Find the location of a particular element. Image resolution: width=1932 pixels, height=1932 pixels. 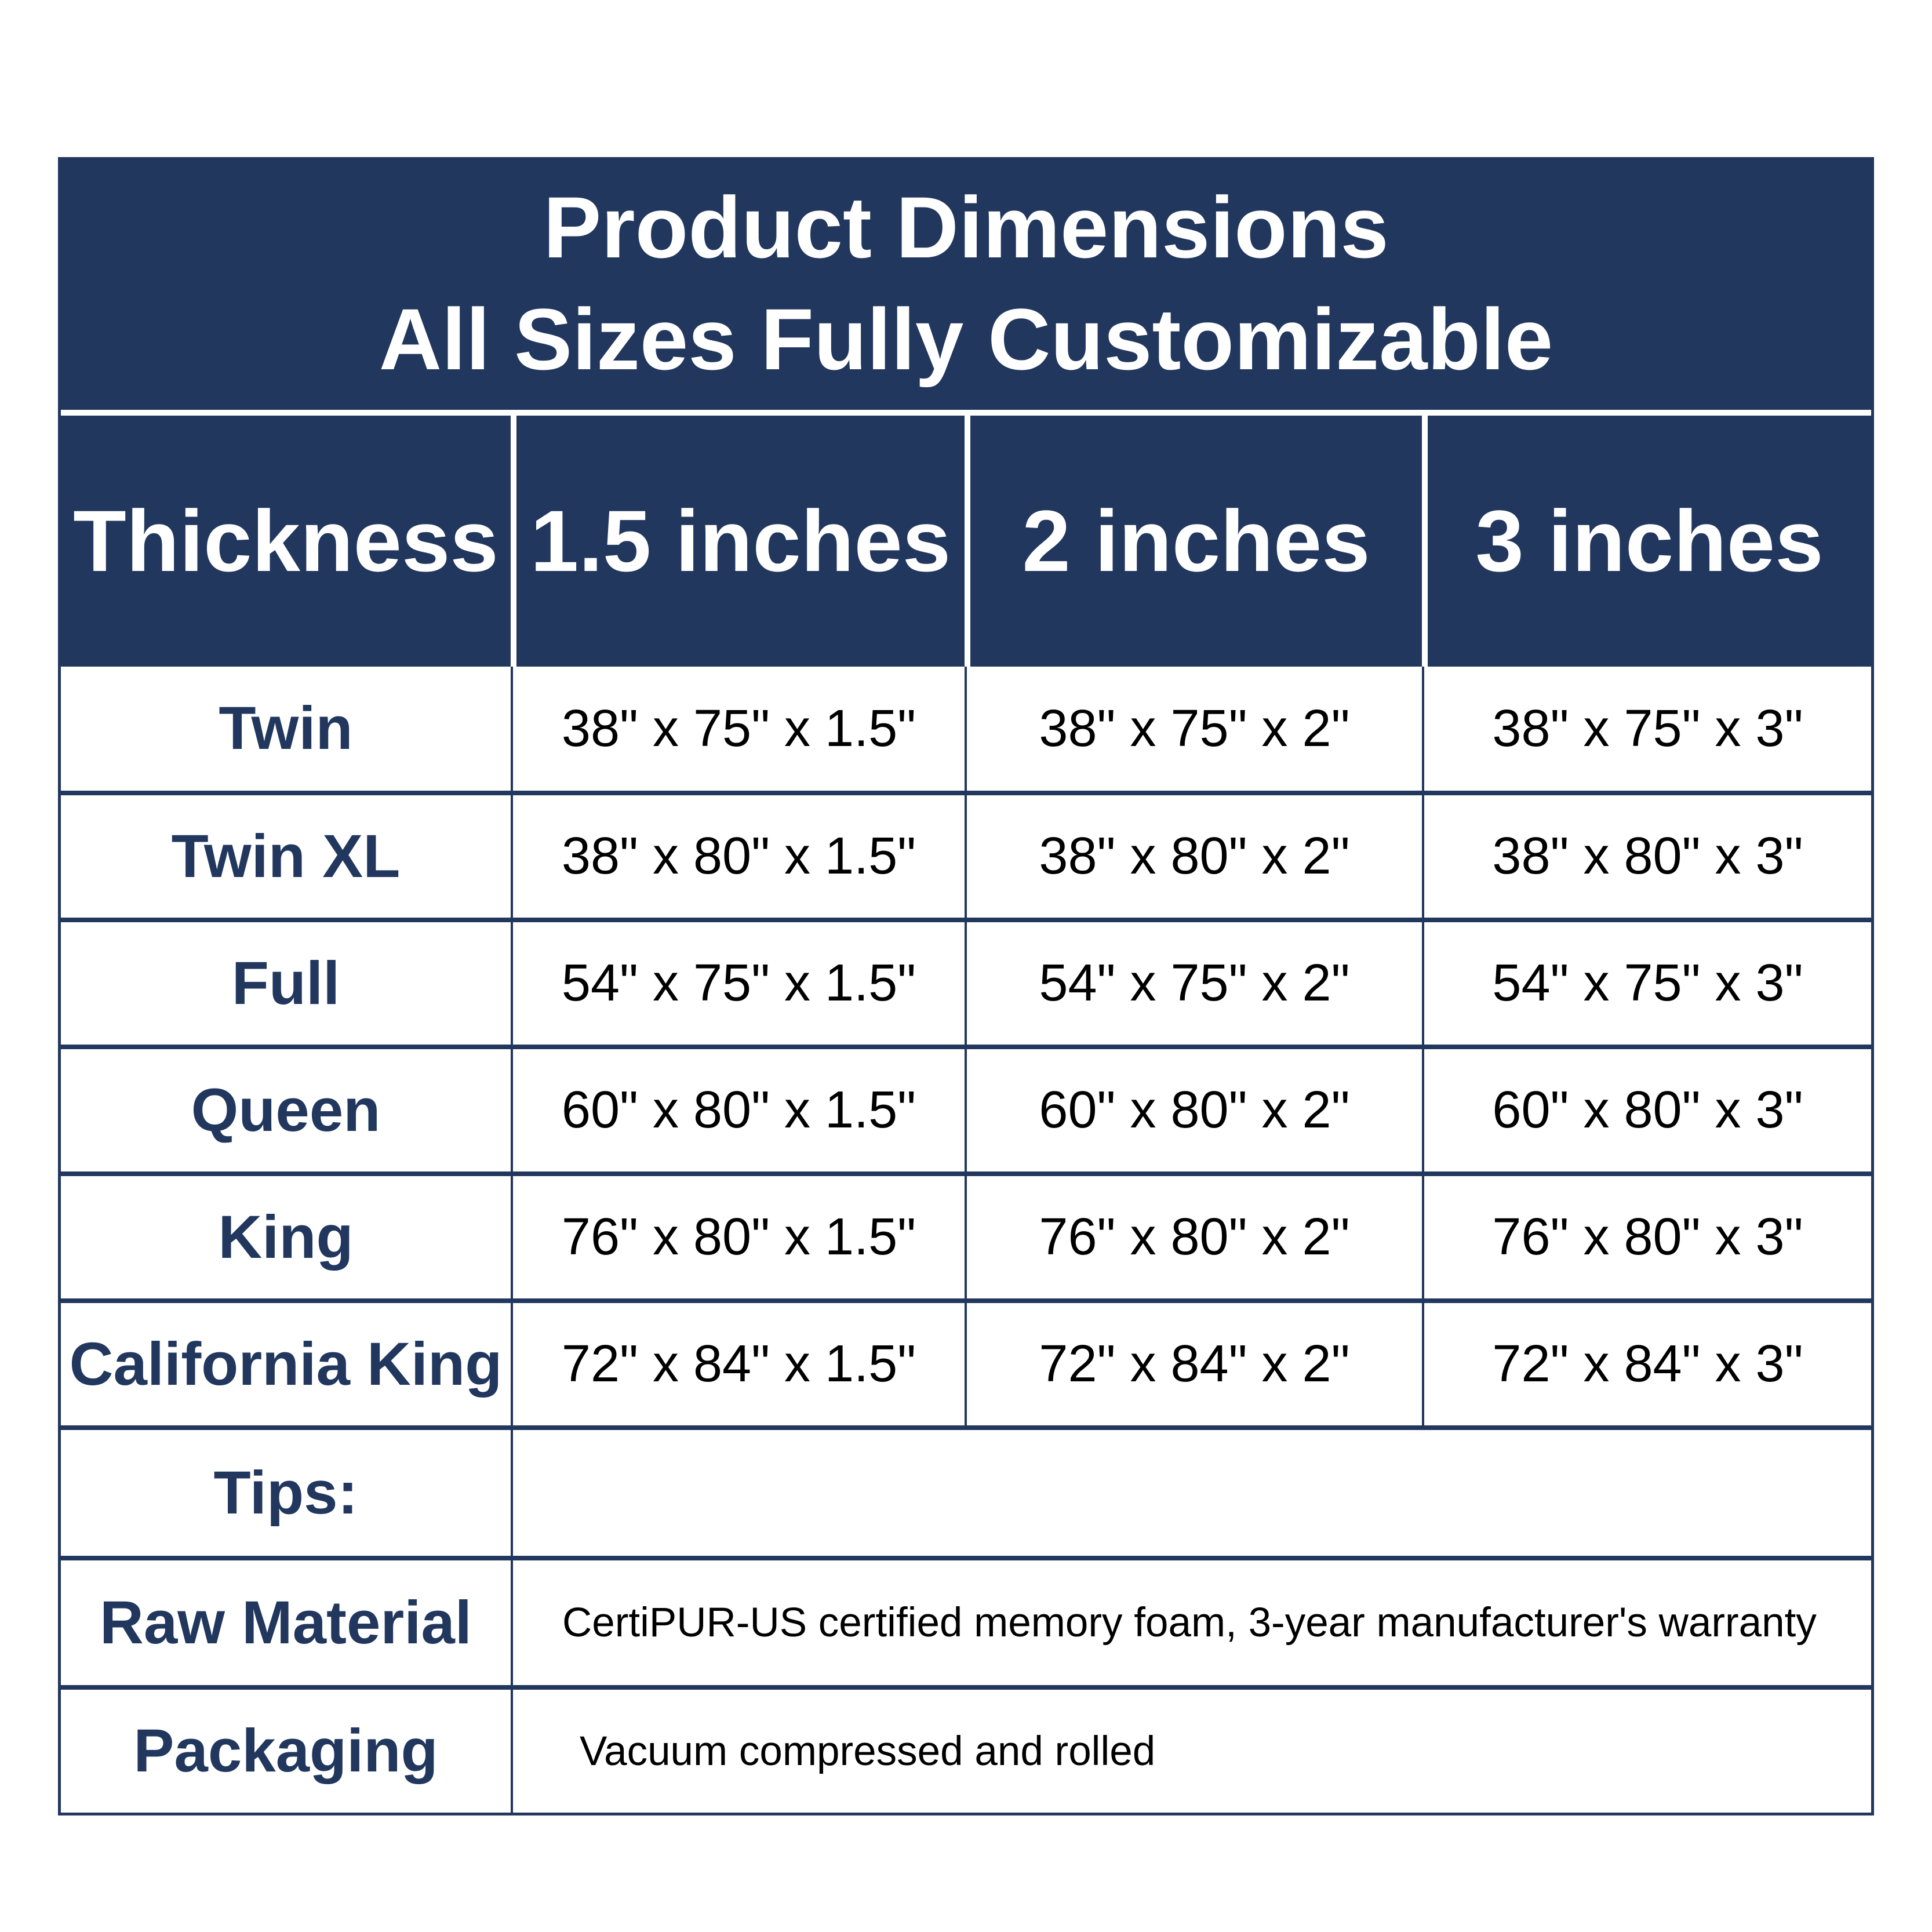

row-label-queen: Queen is located at coordinates (286, 1110).